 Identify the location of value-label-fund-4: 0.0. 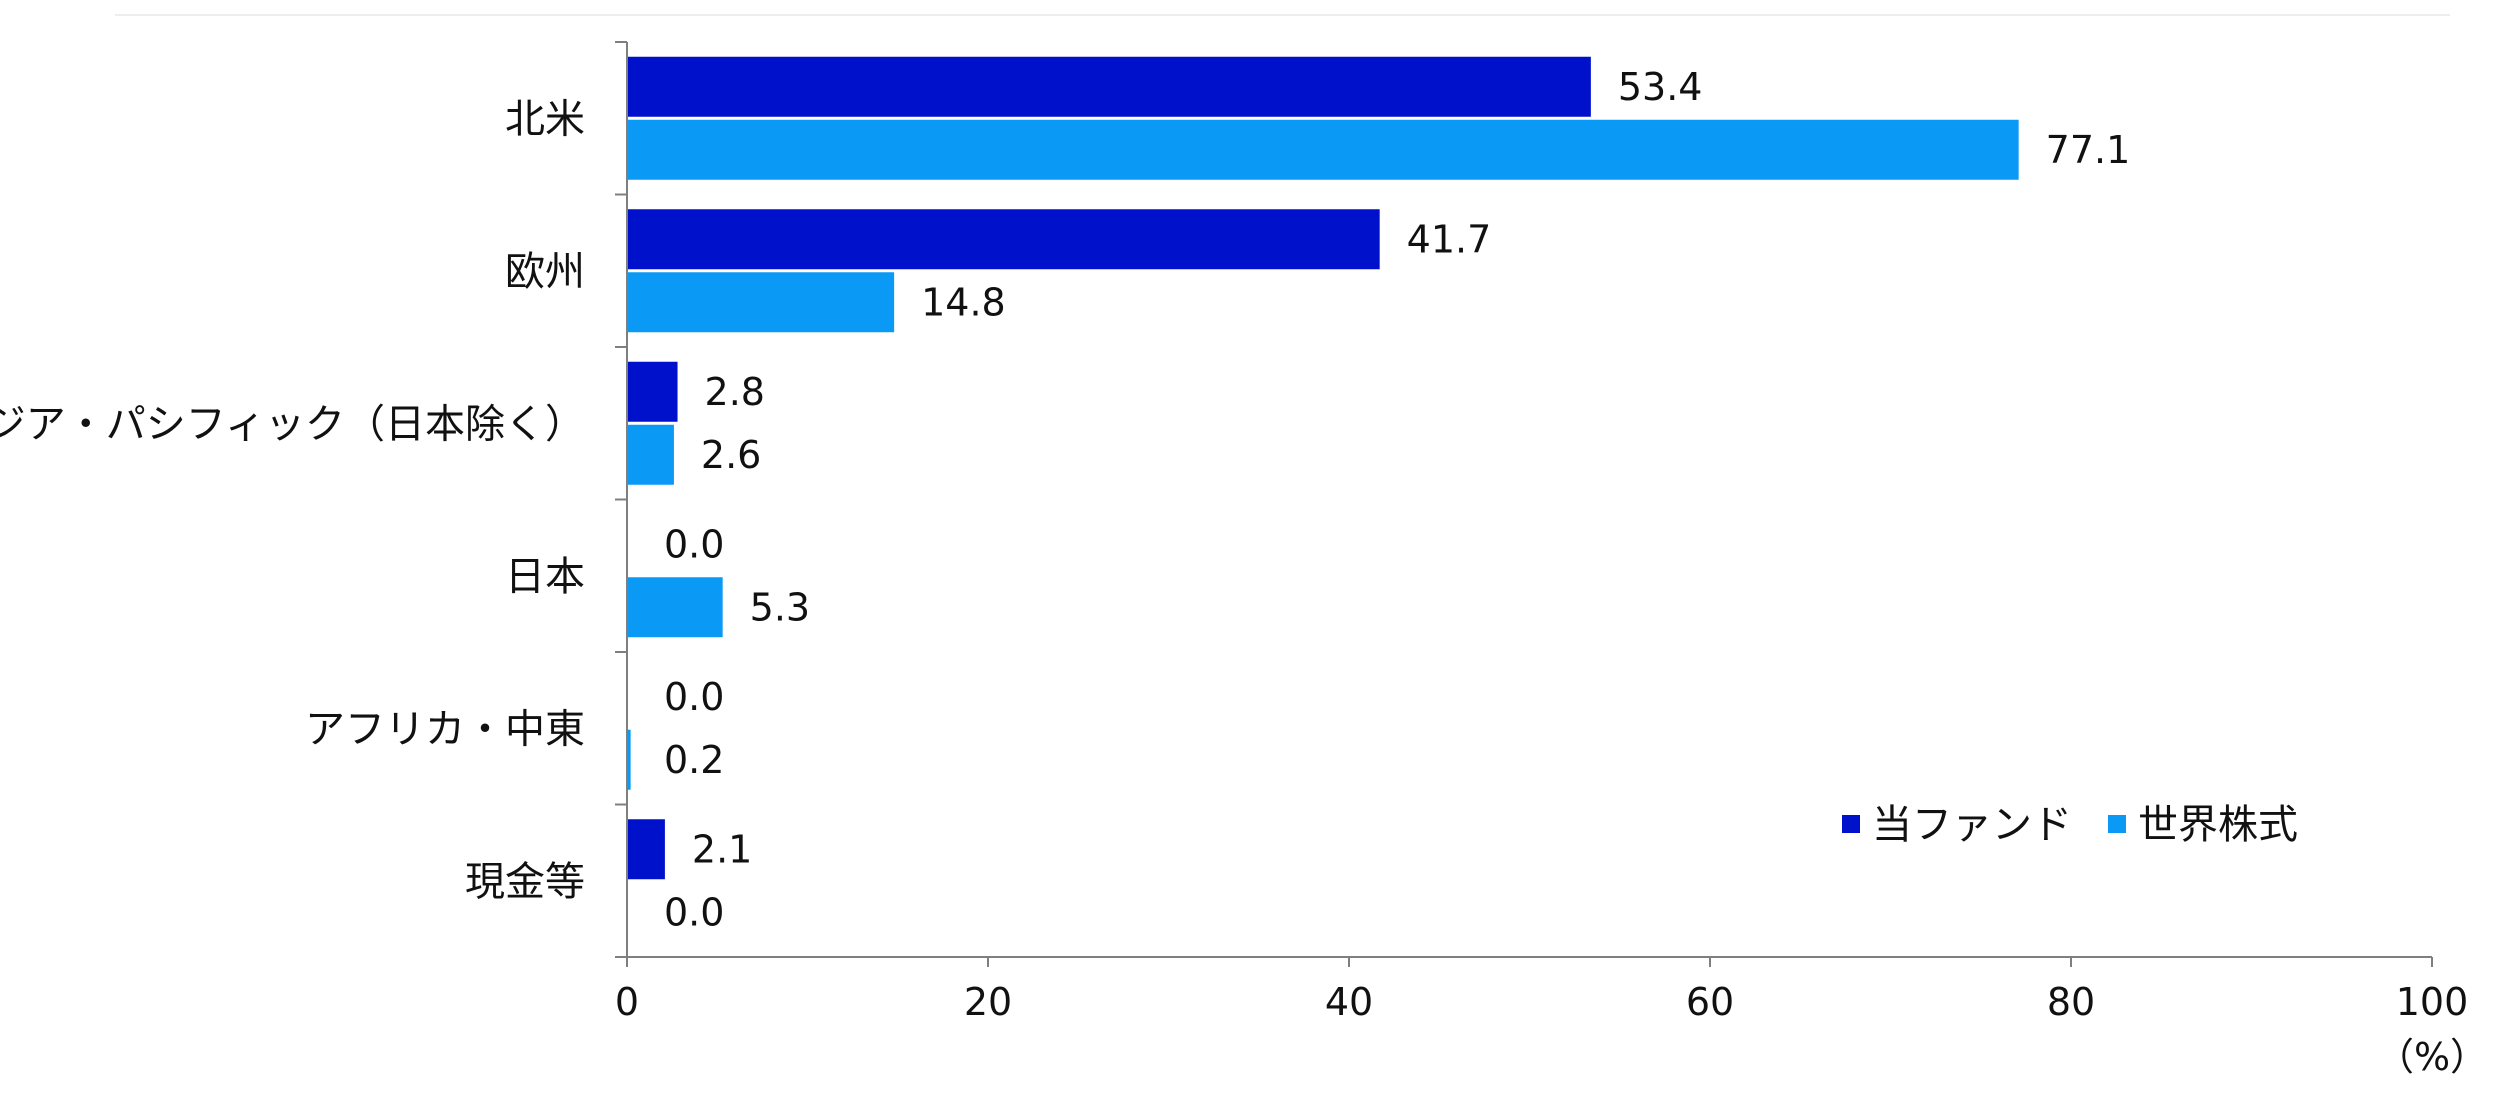
(694, 697).